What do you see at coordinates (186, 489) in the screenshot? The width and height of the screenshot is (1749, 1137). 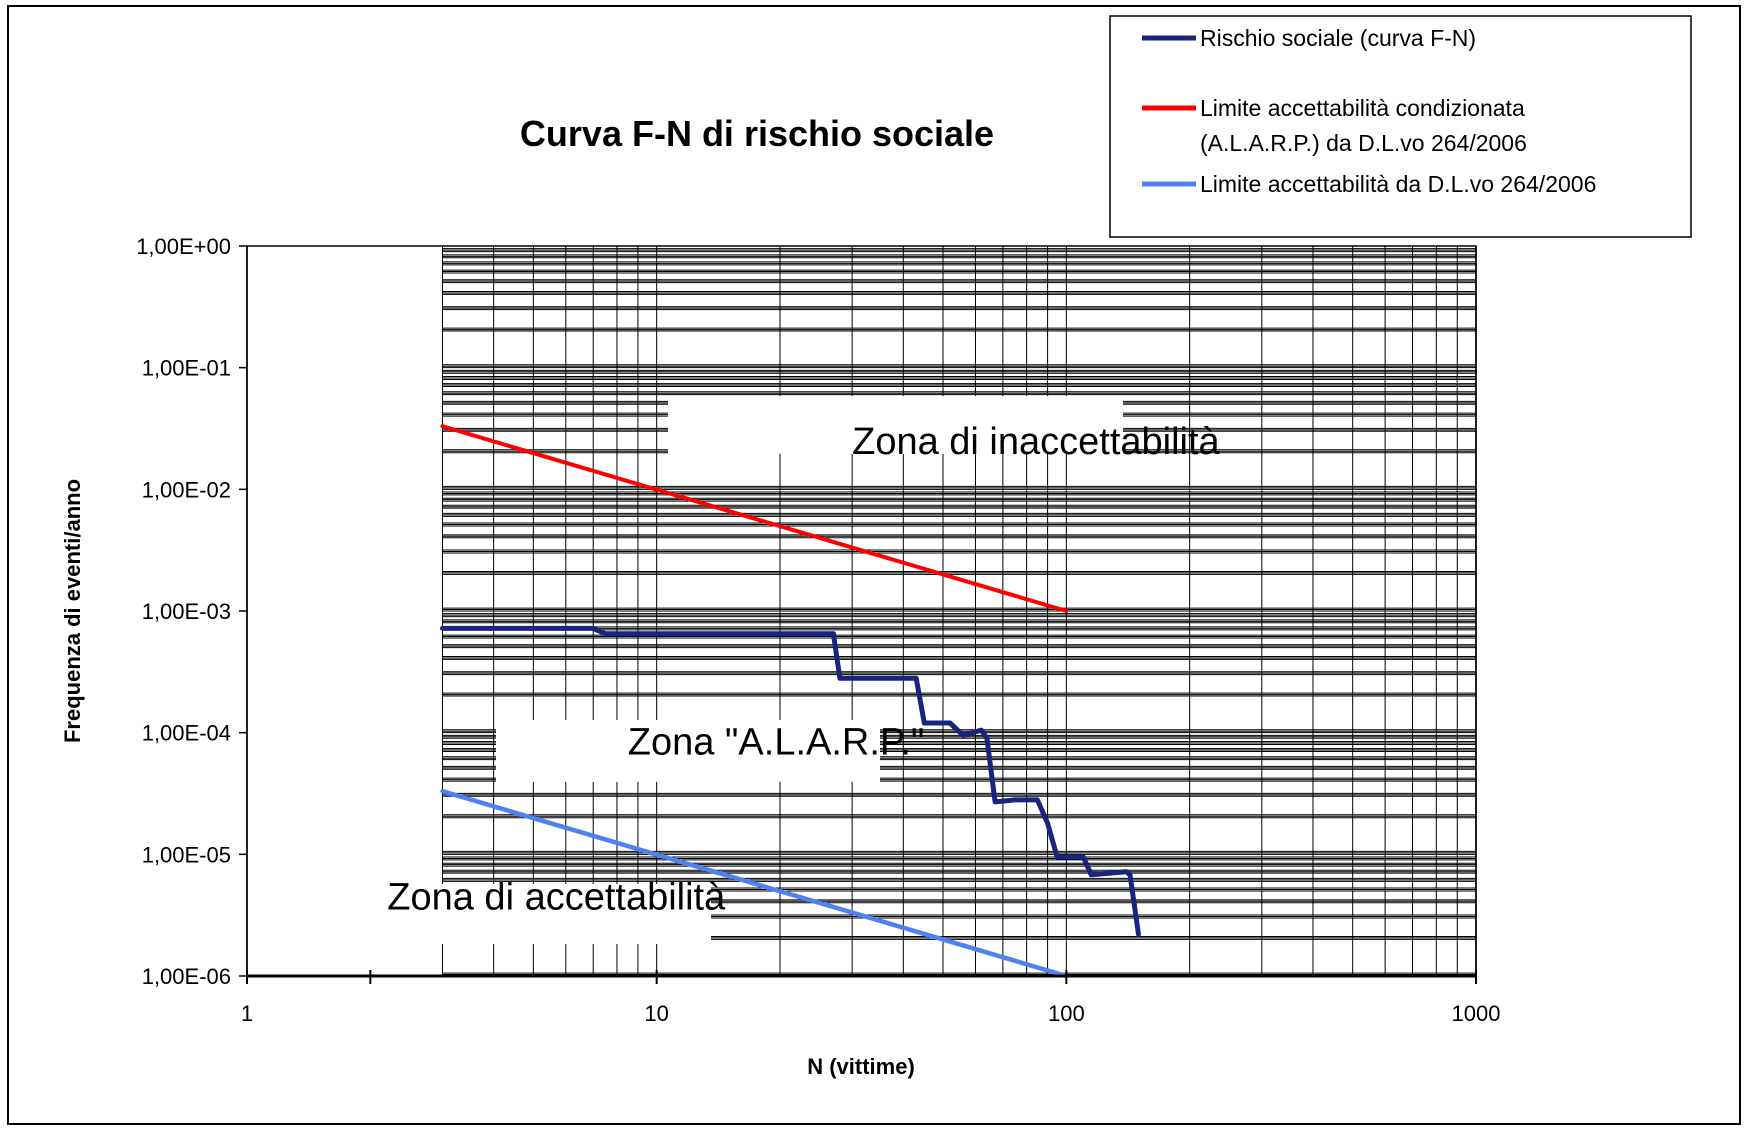 I see `y-tick-label: 1,00E-02` at bounding box center [186, 489].